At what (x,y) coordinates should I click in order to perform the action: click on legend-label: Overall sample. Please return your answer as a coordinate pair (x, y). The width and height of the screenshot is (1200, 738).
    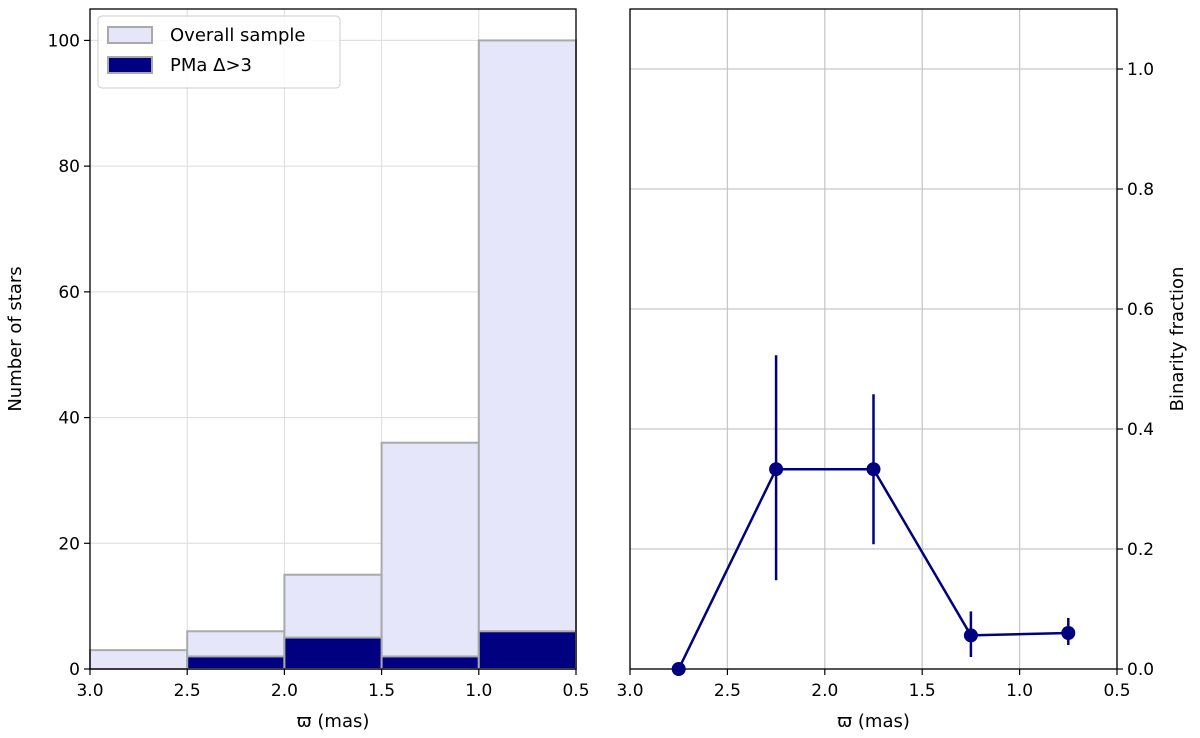
    Looking at the image, I should click on (238, 35).